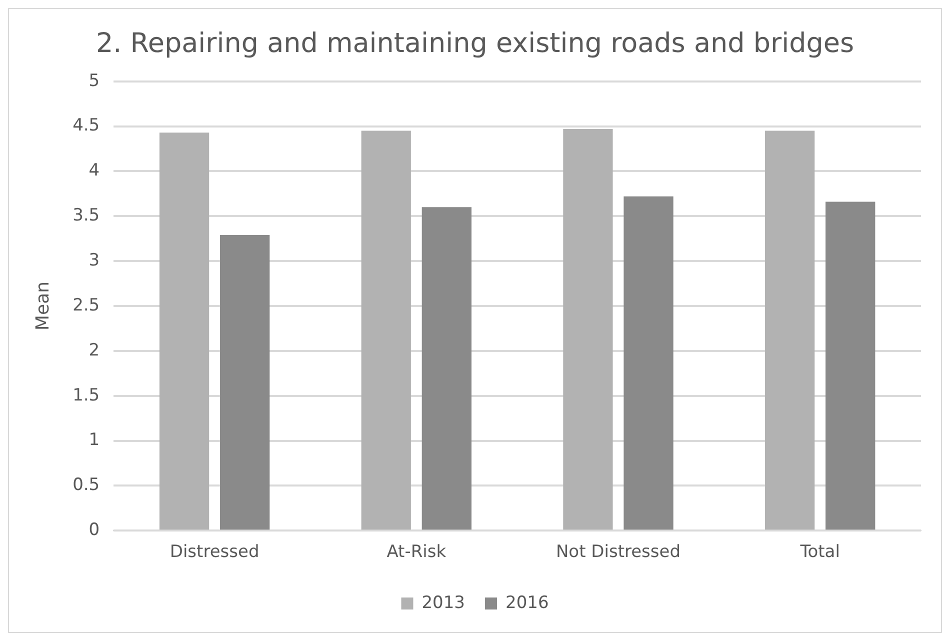 This screenshot has width=952, height=643. Describe the element at coordinates (94, 260) in the screenshot. I see `y-tick-label: 3` at that location.